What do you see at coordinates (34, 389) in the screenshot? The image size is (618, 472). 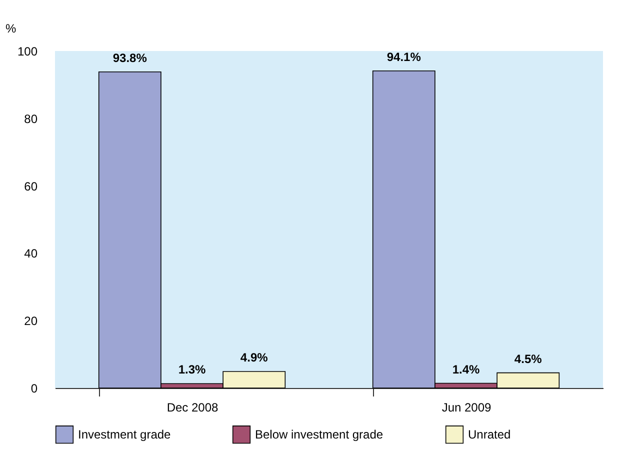 I see `y-tick-label: 0` at bounding box center [34, 389].